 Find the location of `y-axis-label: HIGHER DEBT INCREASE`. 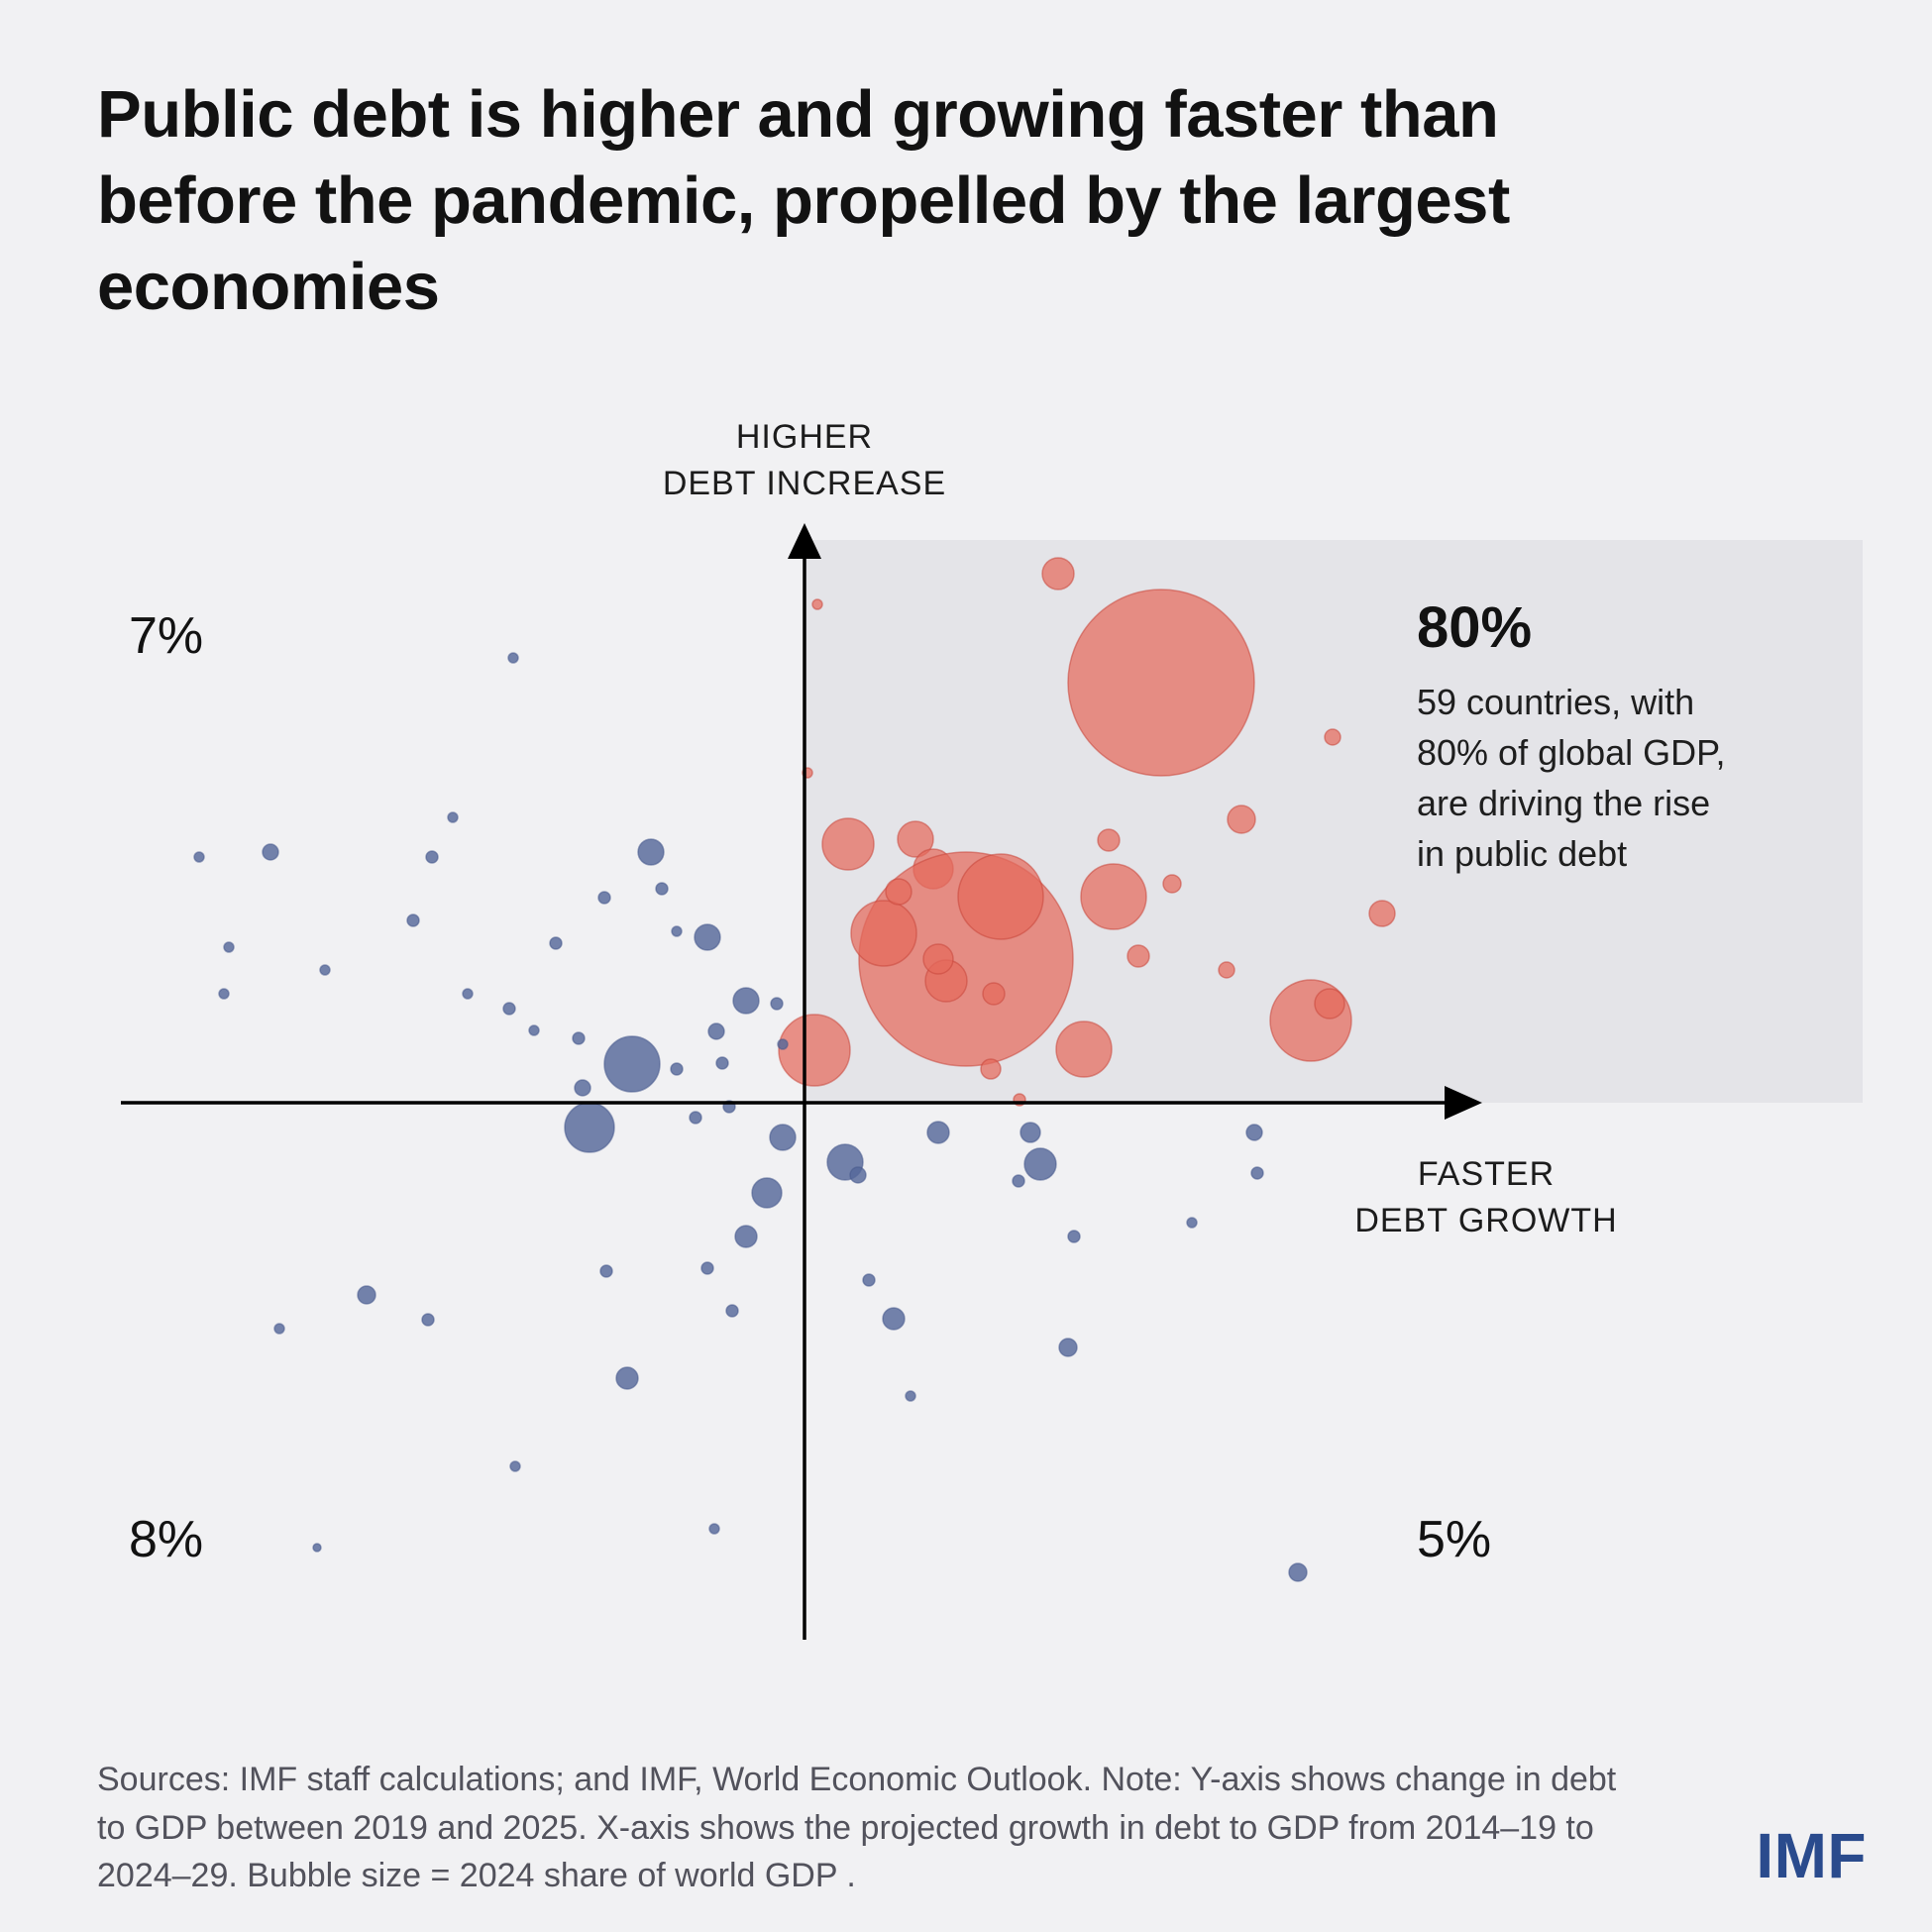

y-axis-label: HIGHER DEBT INCREASE is located at coordinates (805, 460).